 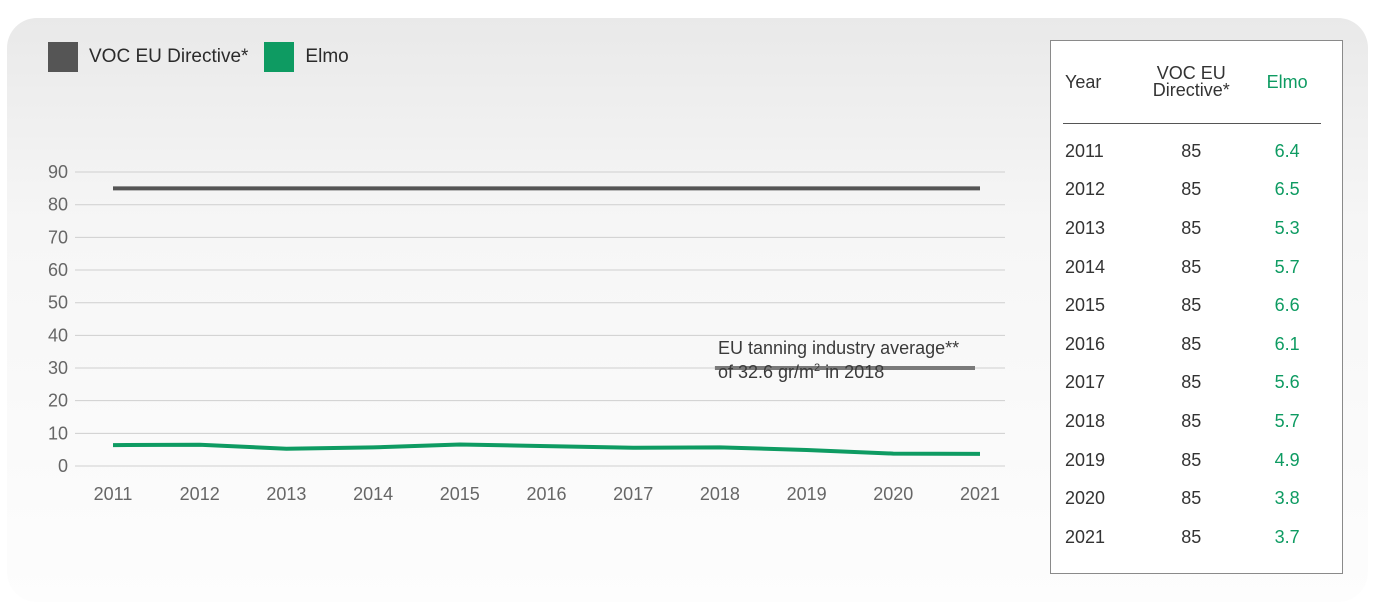 What do you see at coordinates (200, 494) in the screenshot?
I see `x-tick-label: 2012` at bounding box center [200, 494].